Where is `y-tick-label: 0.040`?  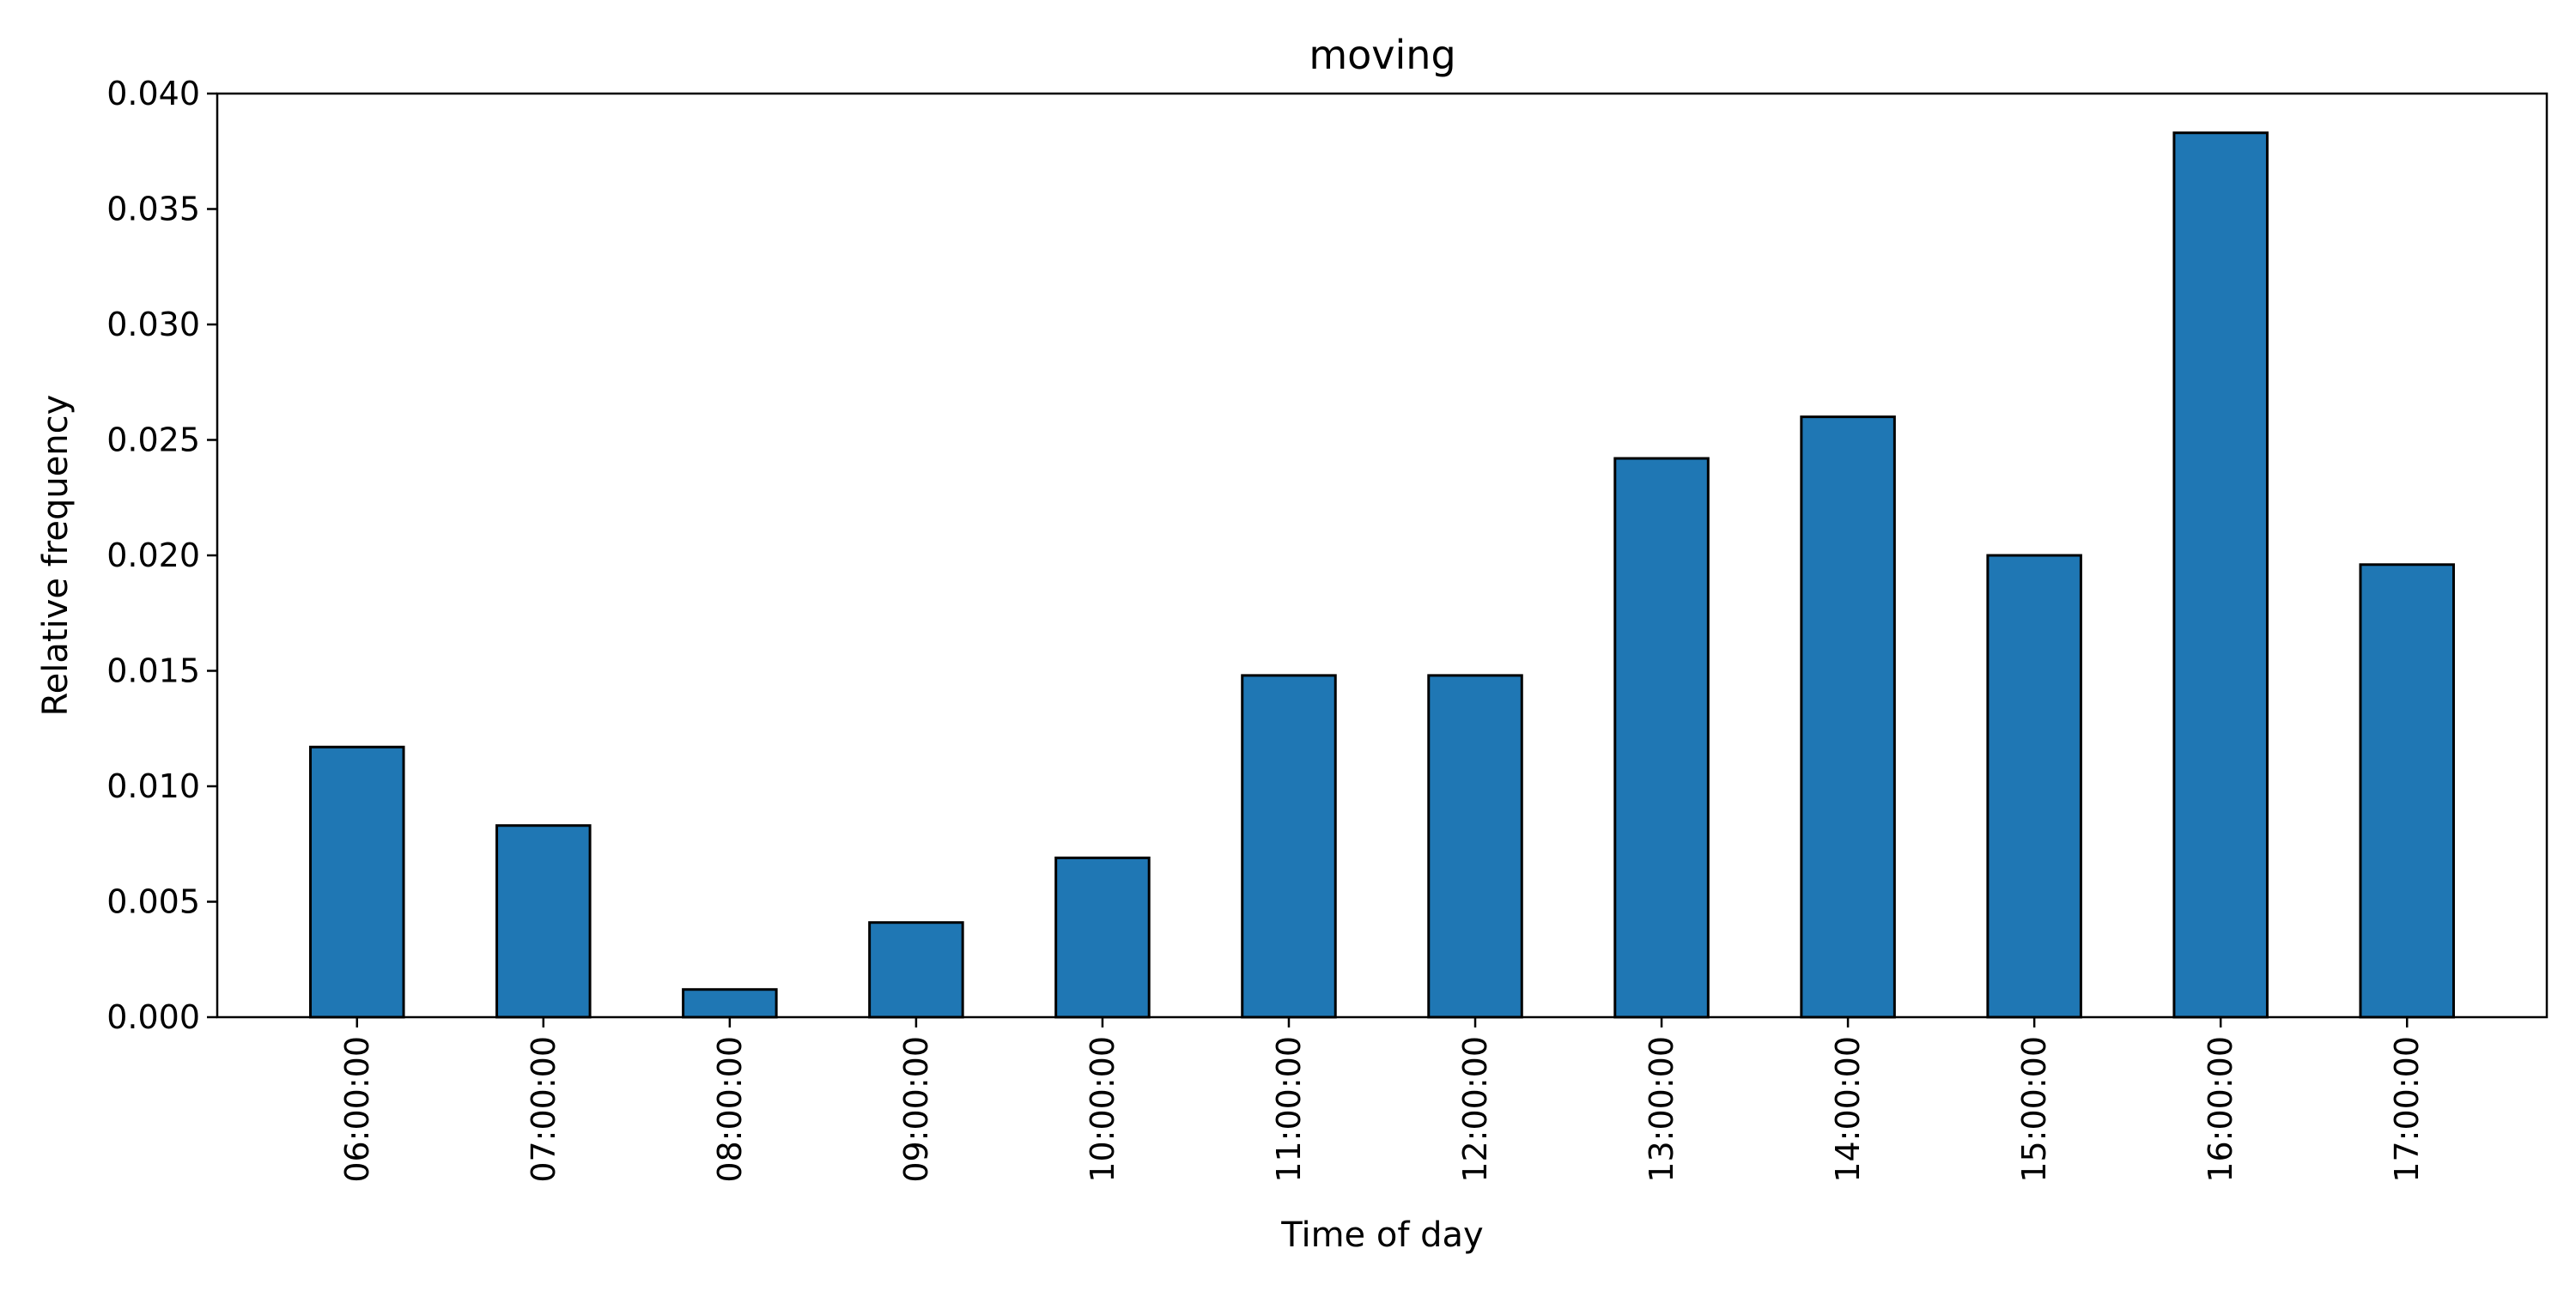
y-tick-label: 0.040 is located at coordinates (153, 94).